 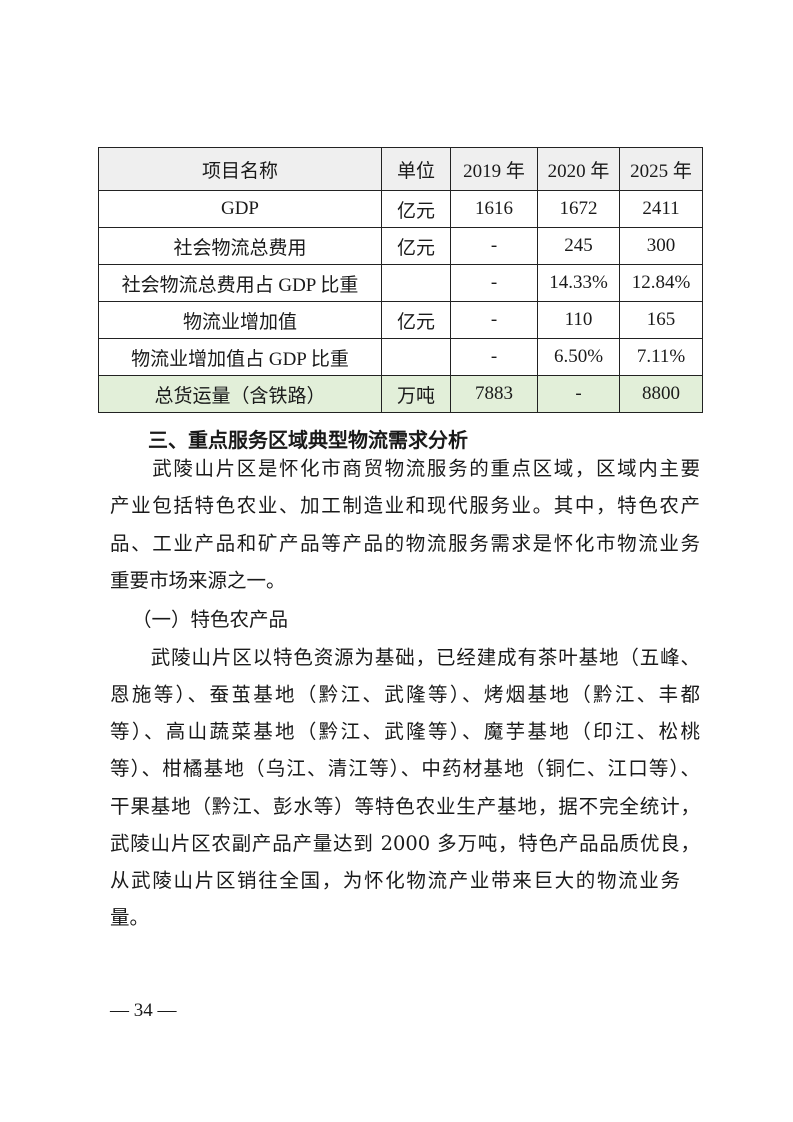 I want to click on text-line: 干果基地（黔江、彭水等）等特色农业生产基地，据不完全统计，, so click(x=405, y=806).